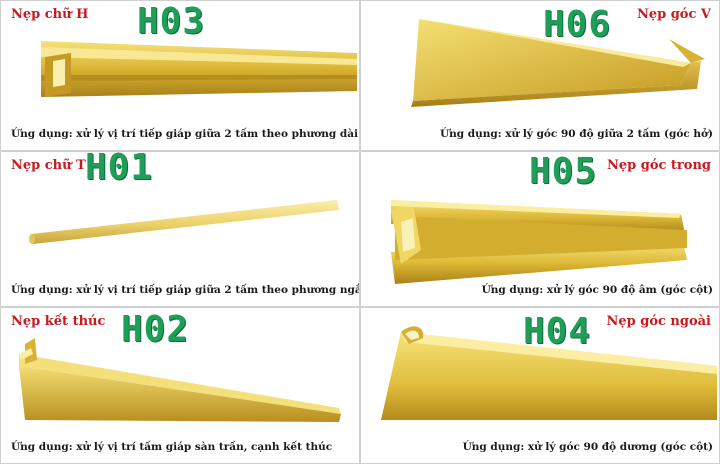 The image size is (720, 464). I want to click on product-name: Nẹp góc ngoài, so click(658, 321).